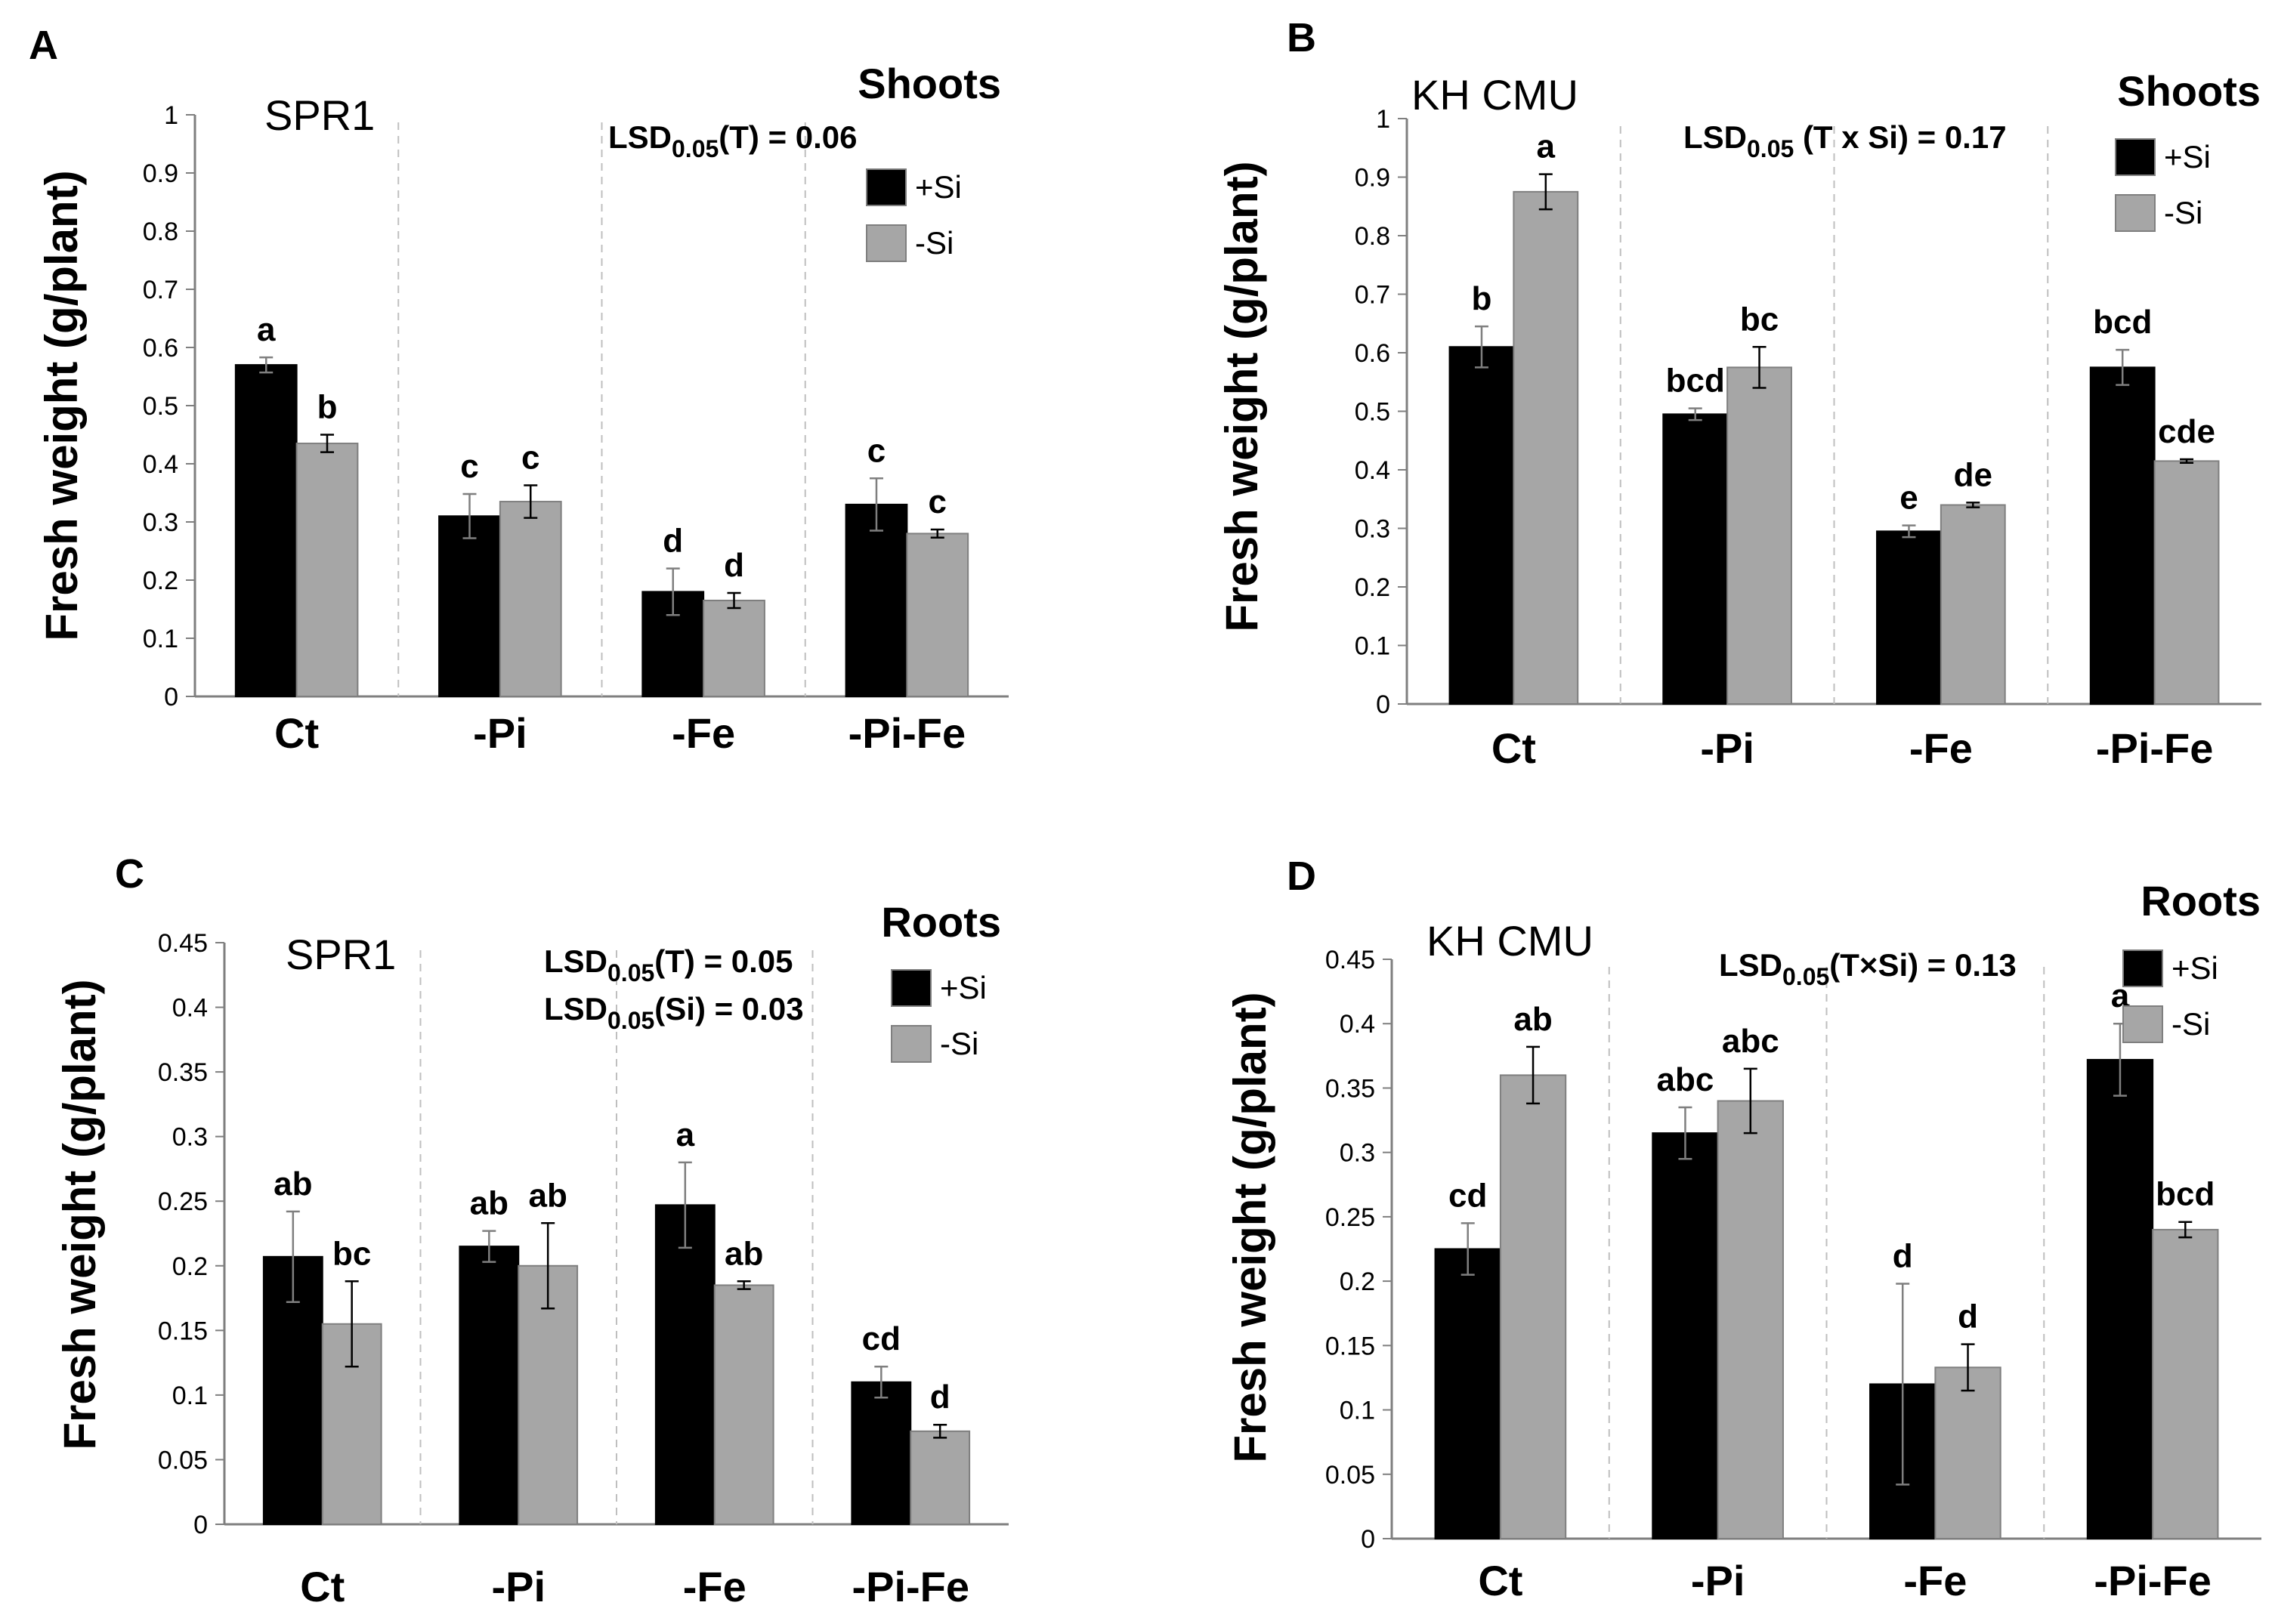  Describe the element at coordinates (547, 1195) in the screenshot. I see `significance-letter: ab` at that location.